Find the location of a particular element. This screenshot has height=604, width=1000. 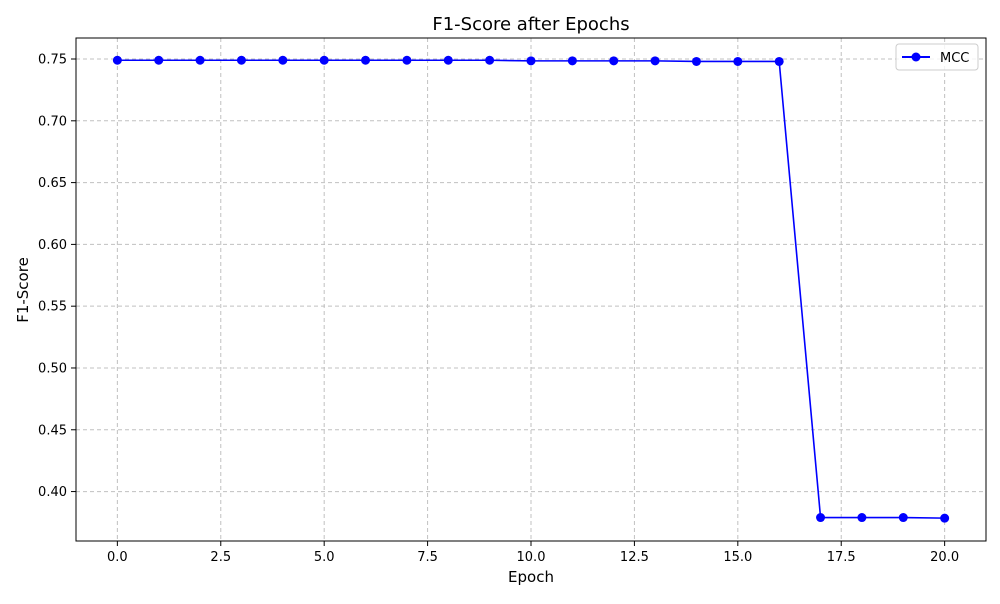

legend-label: MCC is located at coordinates (954, 58).